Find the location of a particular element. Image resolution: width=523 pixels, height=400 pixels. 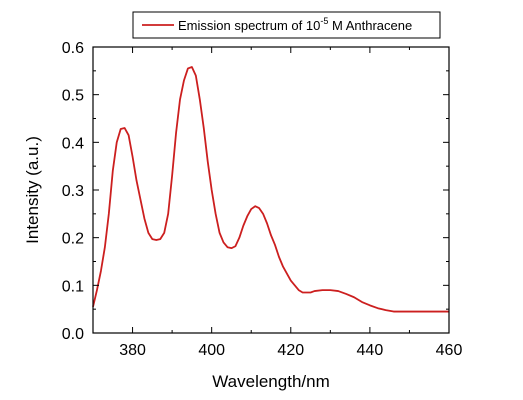

legend: Emission spectrum of 10-5 M Anthracene is located at coordinates (286, 25).